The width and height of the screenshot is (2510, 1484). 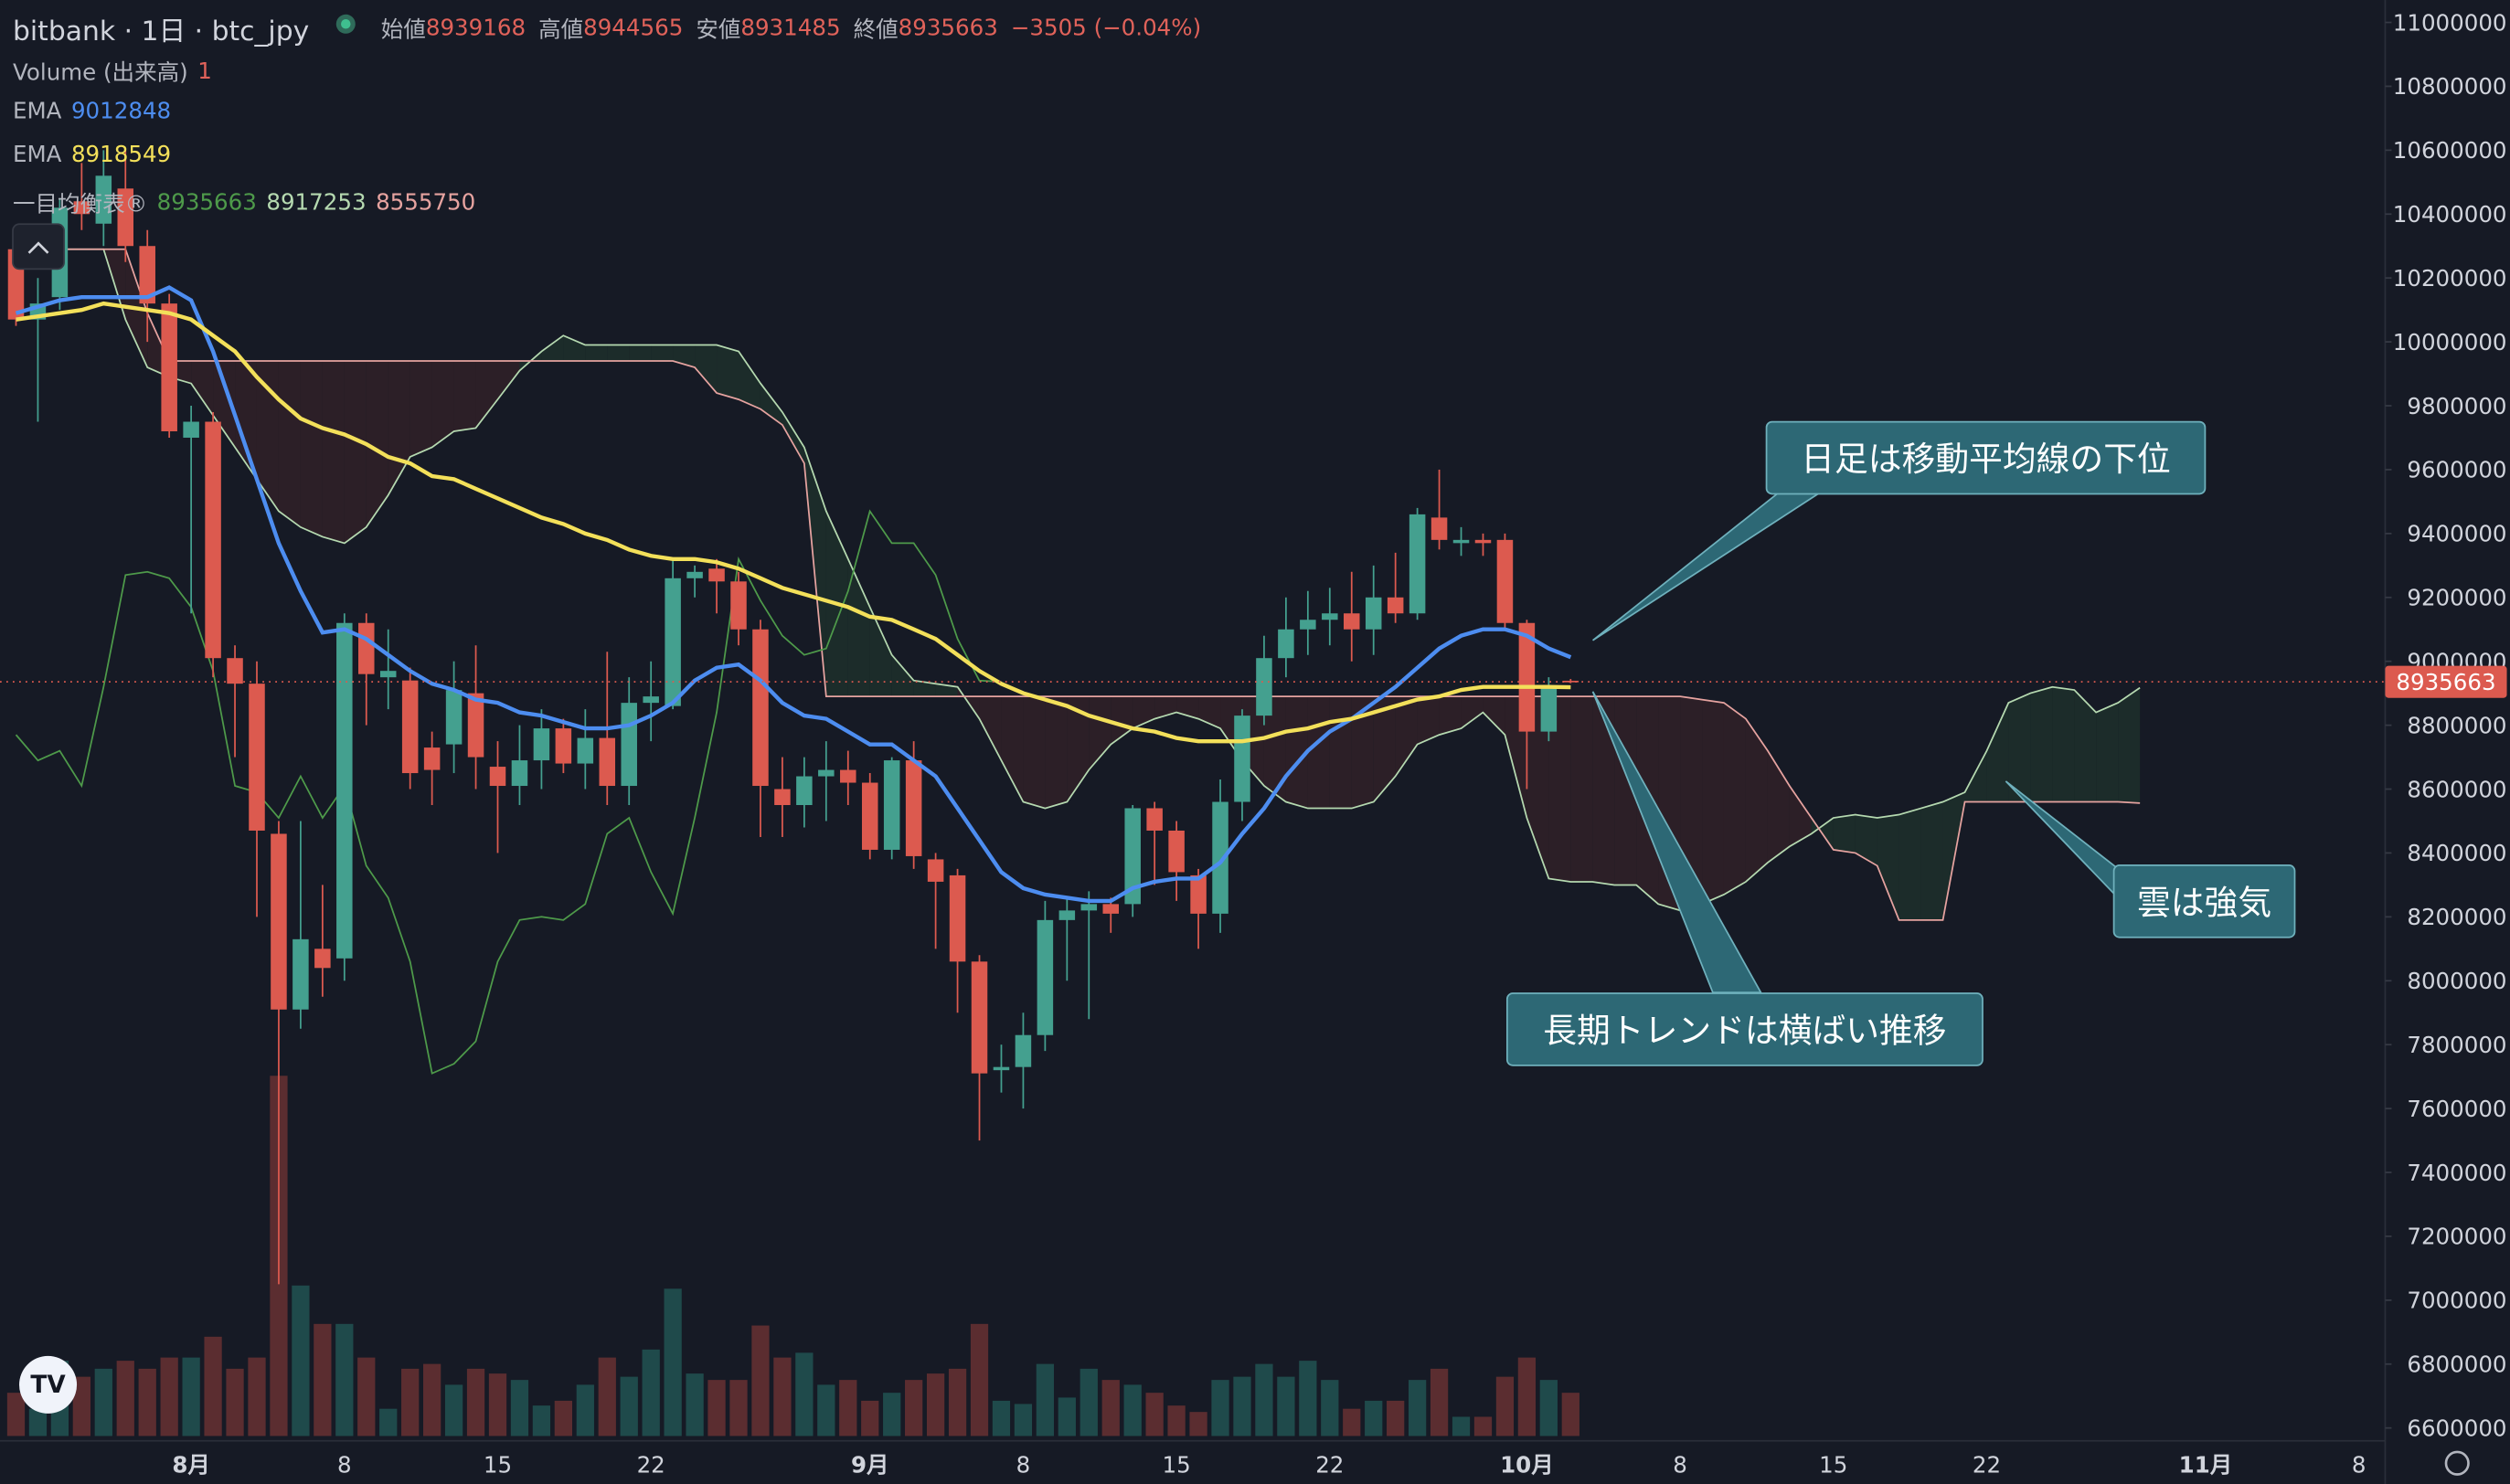 I want to click on y-tick-label: 8400000, so click(x=2456, y=853).